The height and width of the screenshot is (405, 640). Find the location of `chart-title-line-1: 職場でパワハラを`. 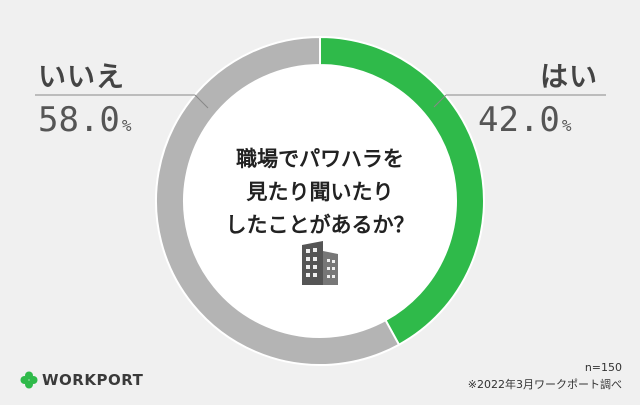

chart-title-line-1: 職場でパワハラを is located at coordinates (320, 159).